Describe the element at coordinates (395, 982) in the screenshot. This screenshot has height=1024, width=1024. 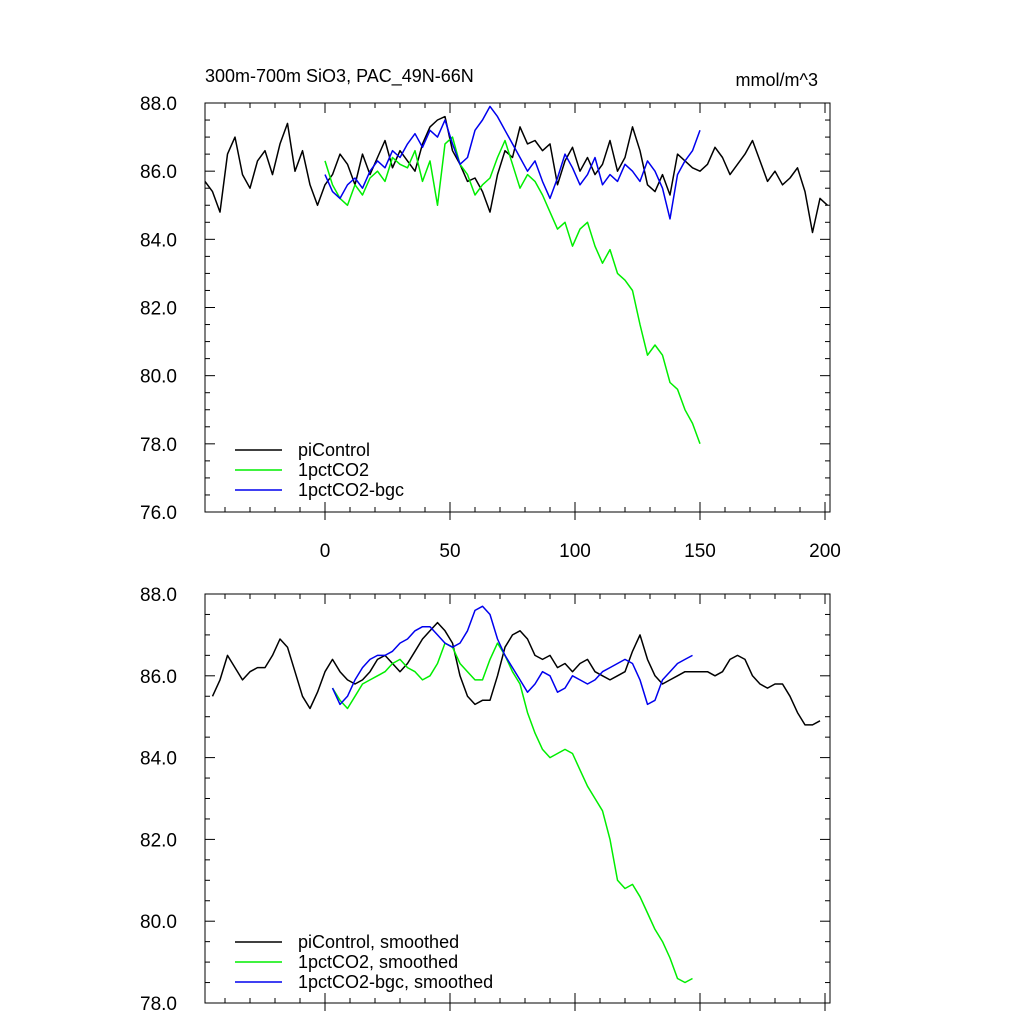
I see `legend-label-1pctco2-bgc-smoothed: 1pctCO2-bgc, smoothed` at that location.